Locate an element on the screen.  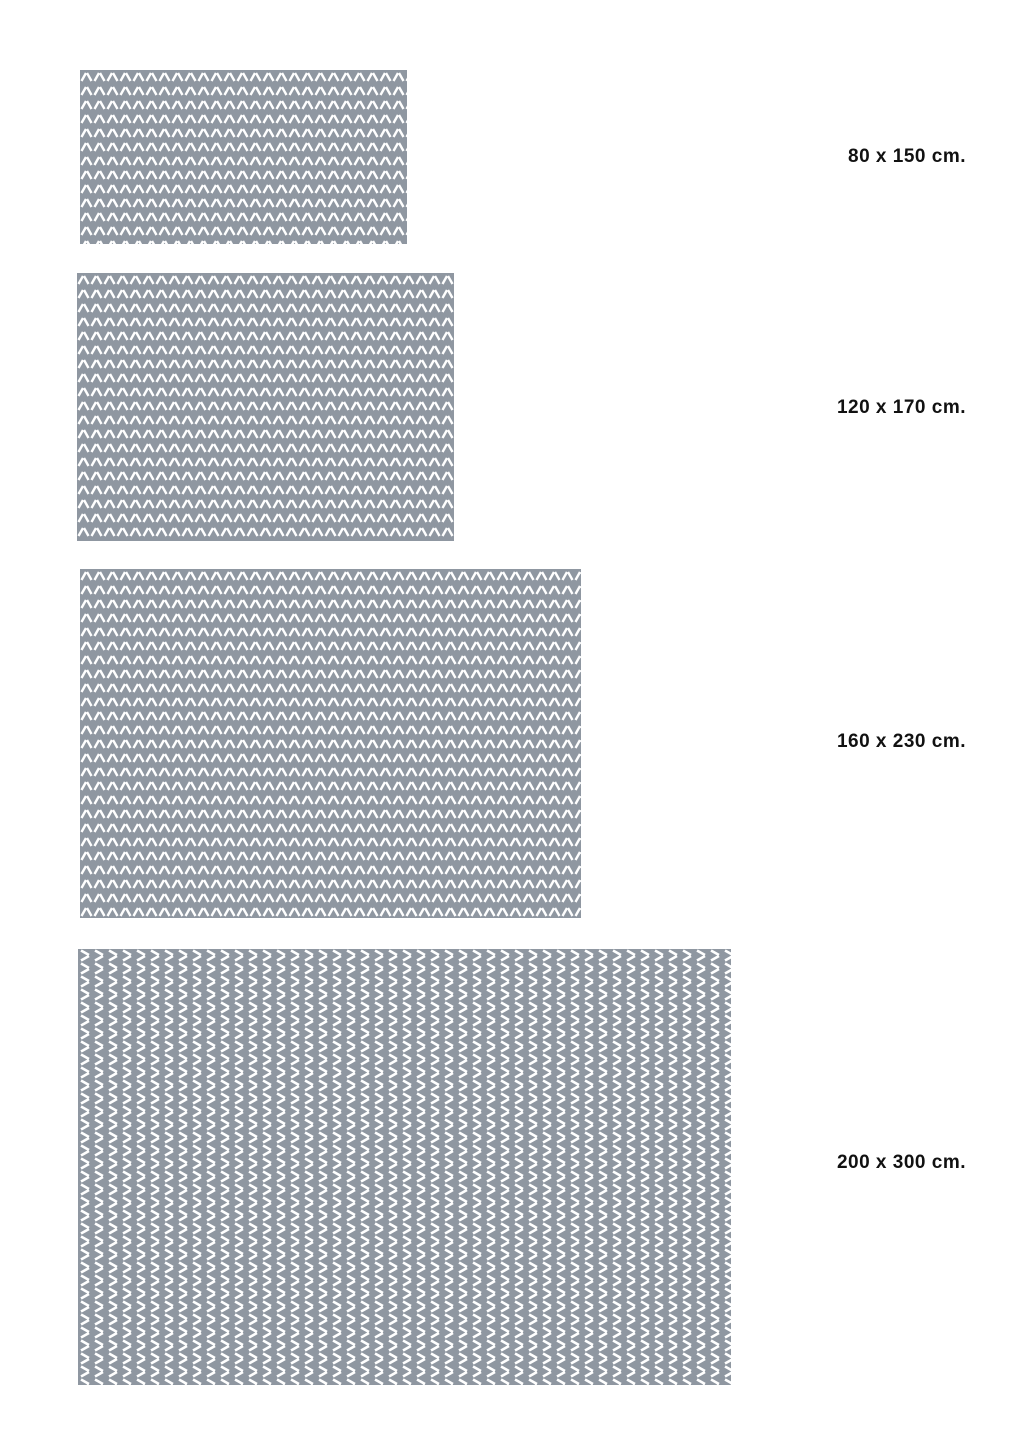
size-label-xlarge: 200 x 300 cm. is located at coordinates (901, 1162).